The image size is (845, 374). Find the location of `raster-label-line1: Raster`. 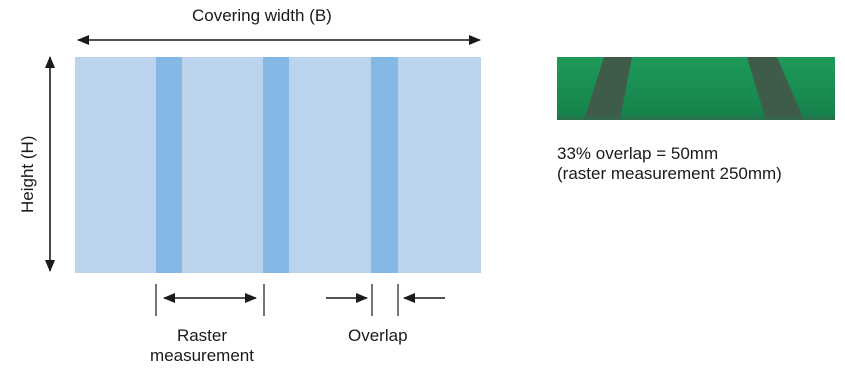

raster-label-line1: Raster is located at coordinates (202, 335).